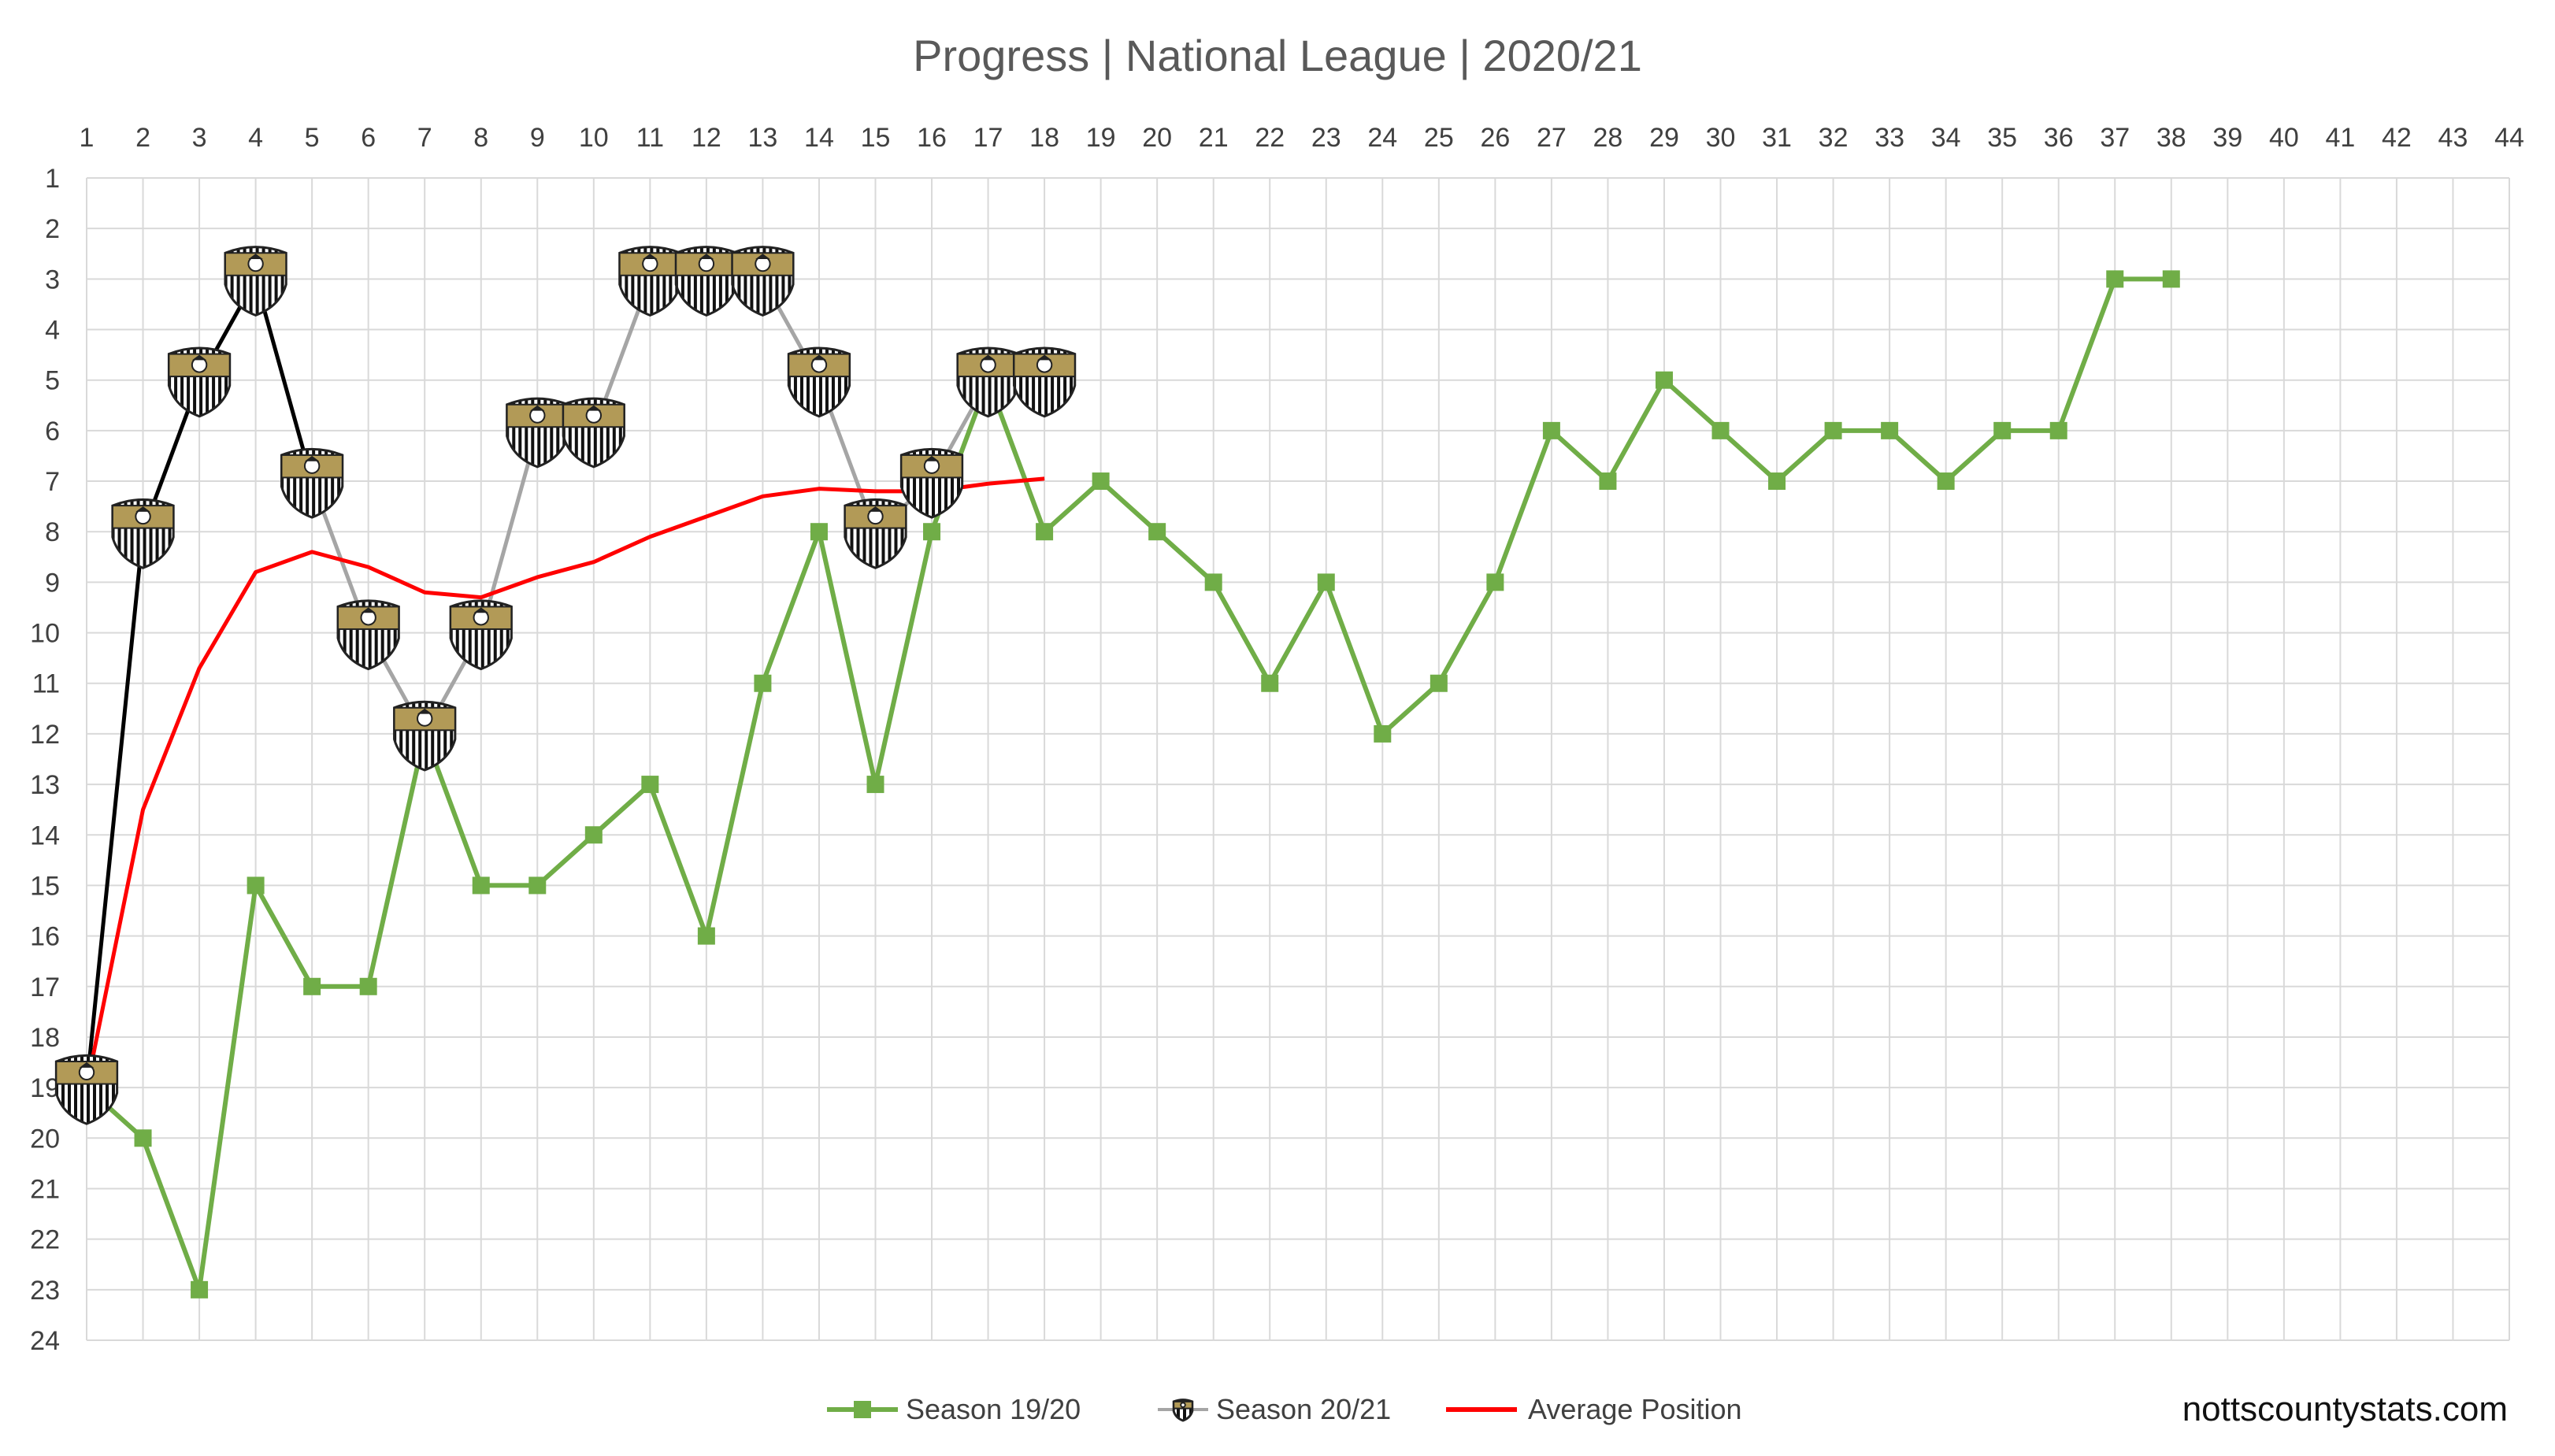  Describe the element at coordinates (52, 381) in the screenshot. I see `y-tick-label: 5` at that location.